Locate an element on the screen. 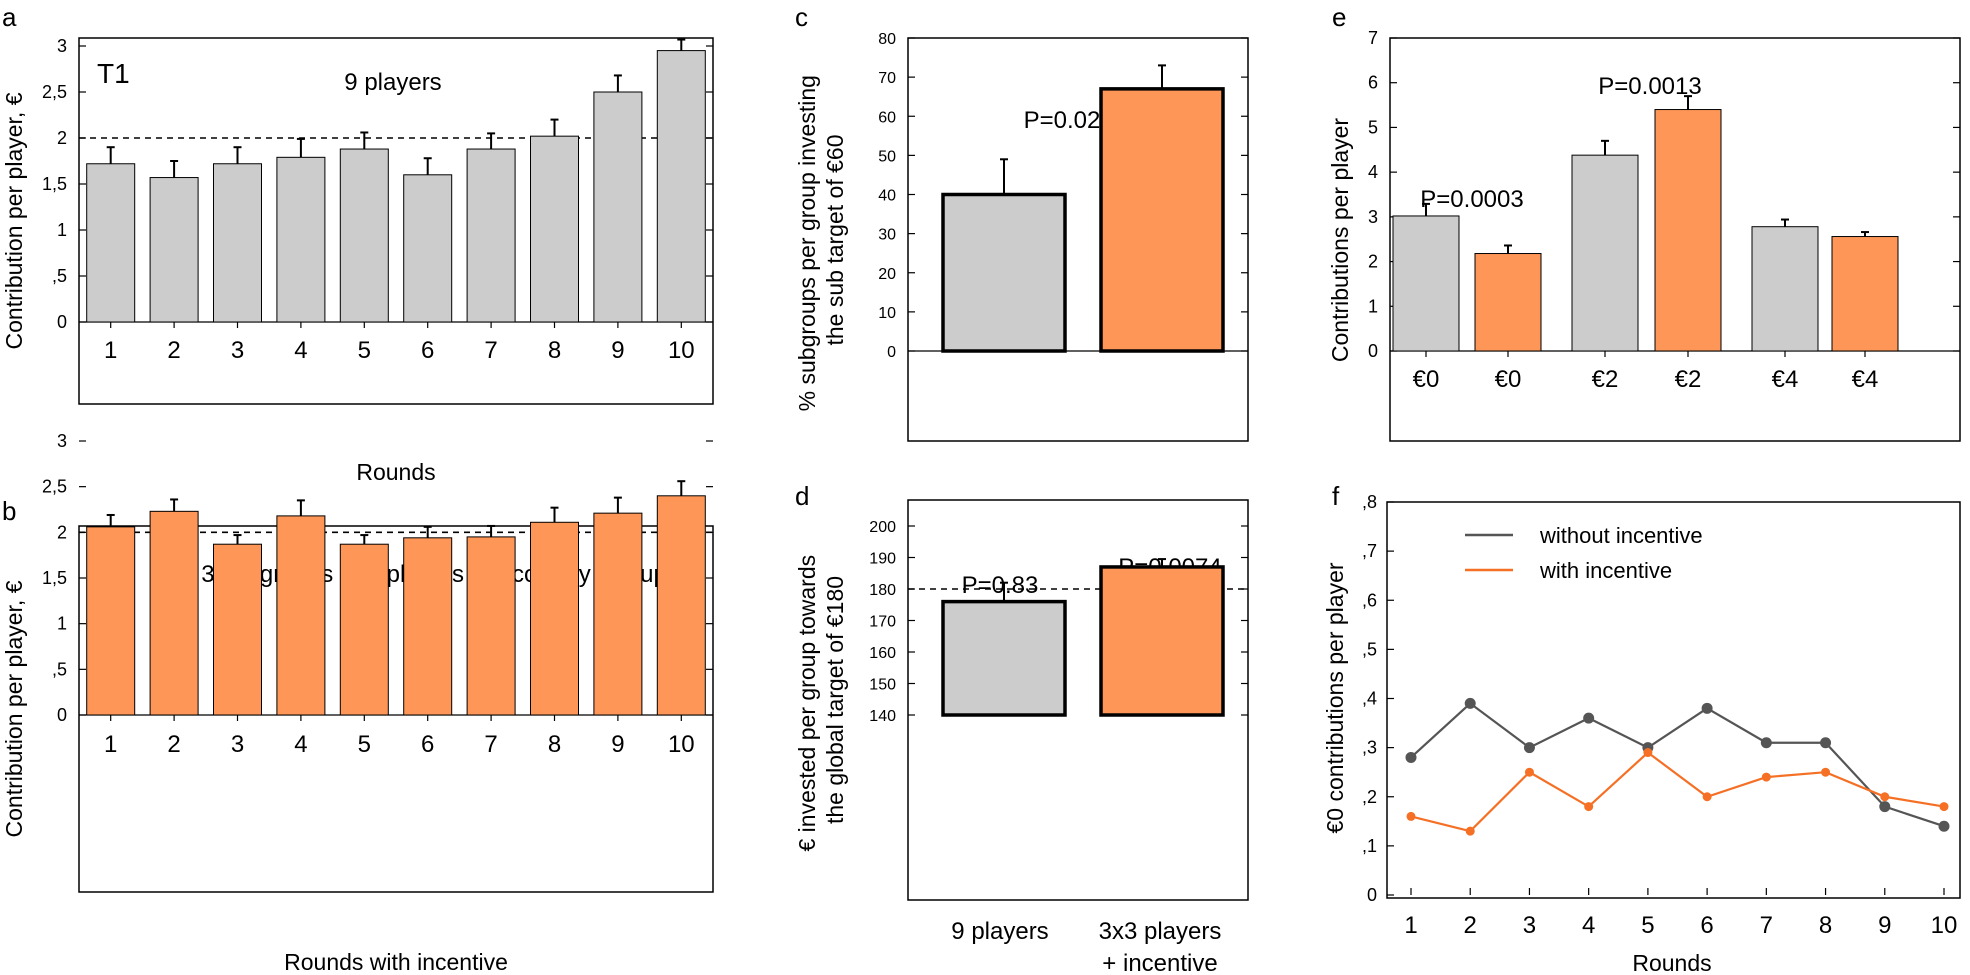 The image size is (1970, 975). y-ticks: 0 10 20 30 40 50 60 70 80 is located at coordinates (1063, 196).